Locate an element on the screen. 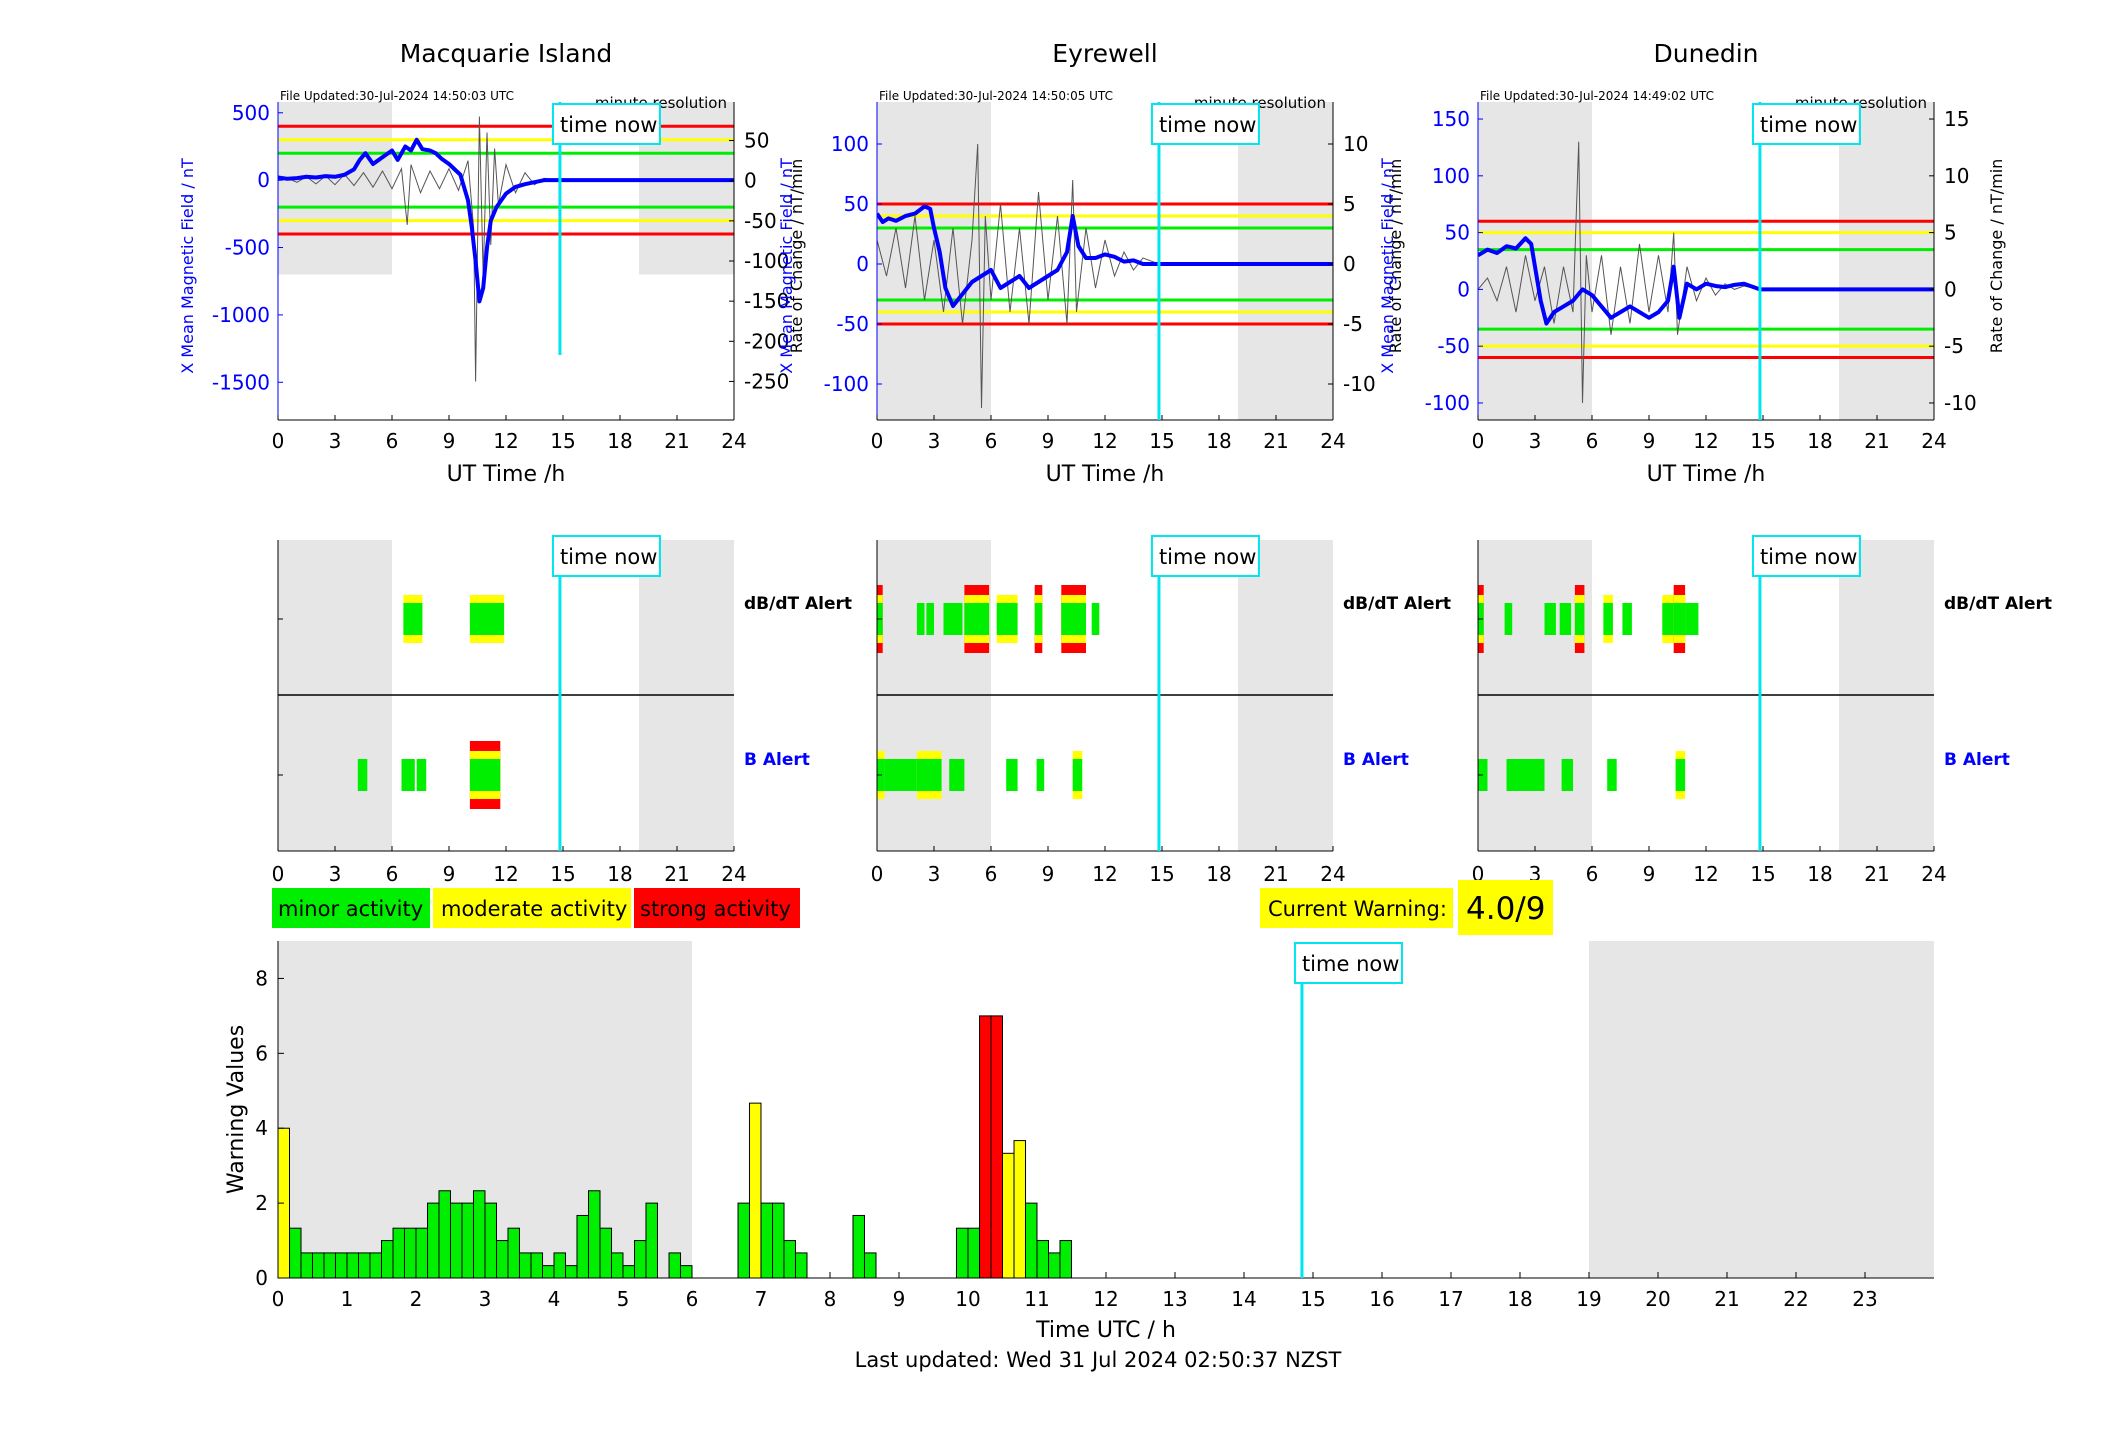 This screenshot has height=1437, width=2117. legend-moderate-label: moderate activity is located at coordinates (534, 909).